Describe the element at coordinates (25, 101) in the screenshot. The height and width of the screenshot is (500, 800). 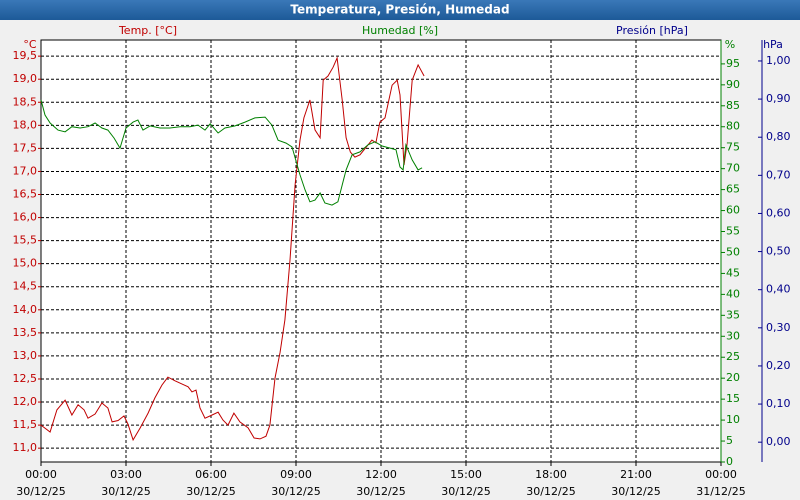
I see `y-tick-label: 18,5` at that location.